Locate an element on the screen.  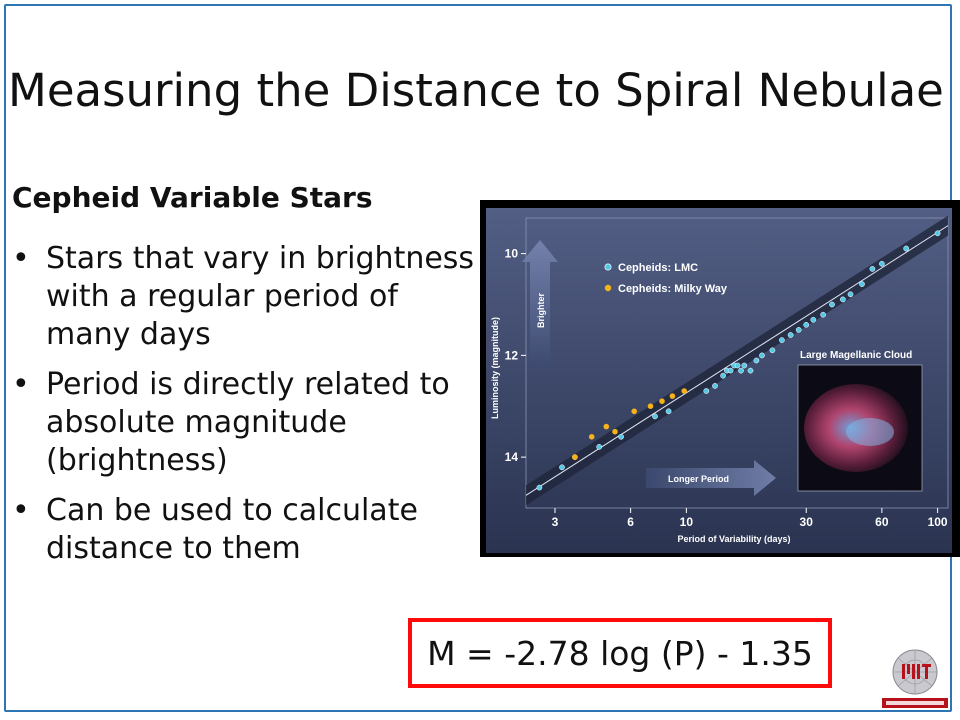
x-tick-label: 10 is located at coordinates (687, 522).